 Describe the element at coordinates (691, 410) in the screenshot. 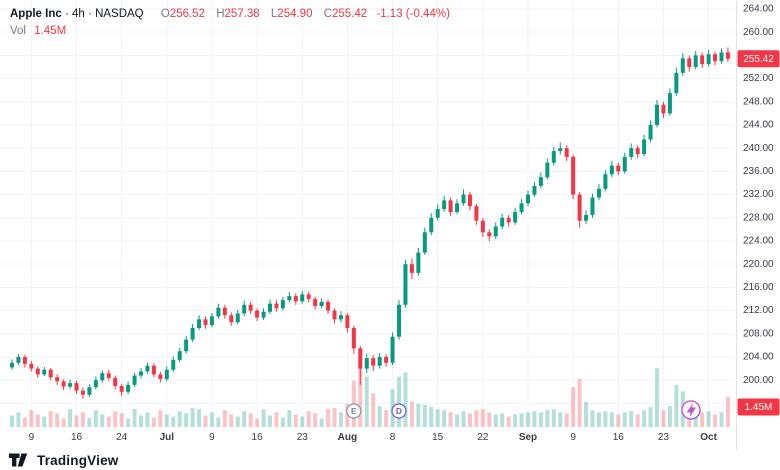

I see `flash-icon` at that location.